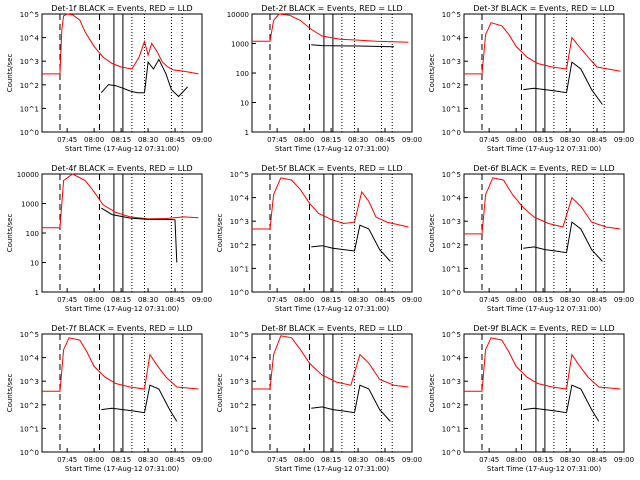 This screenshot has width=640, height=480. Describe the element at coordinates (331, 328) in the screenshot. I see `panel-title: Det-8f BLACK = Events, RED = LLD` at that location.